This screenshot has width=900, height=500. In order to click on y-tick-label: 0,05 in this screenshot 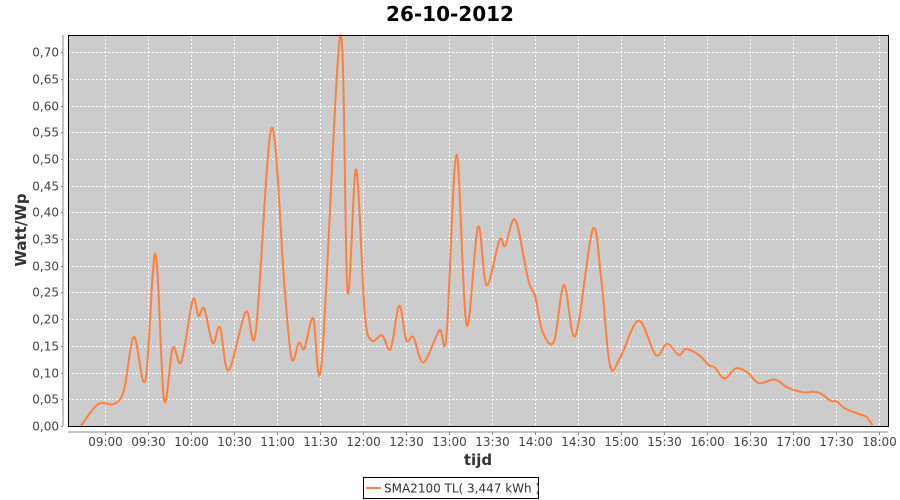, I will do `click(45, 400)`.